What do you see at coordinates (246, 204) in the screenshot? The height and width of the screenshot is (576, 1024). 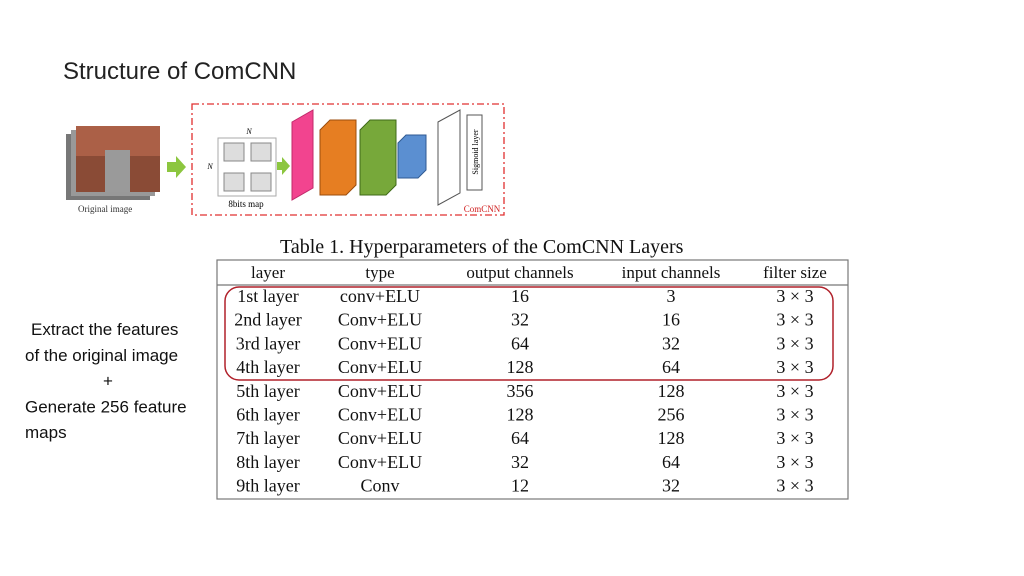 I see `map-label: 8bits map` at bounding box center [246, 204].